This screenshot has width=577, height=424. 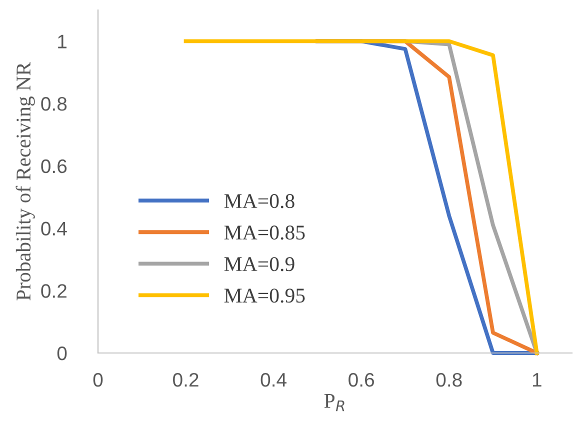 I want to click on x-tick-label: 0.6, so click(x=361, y=379).